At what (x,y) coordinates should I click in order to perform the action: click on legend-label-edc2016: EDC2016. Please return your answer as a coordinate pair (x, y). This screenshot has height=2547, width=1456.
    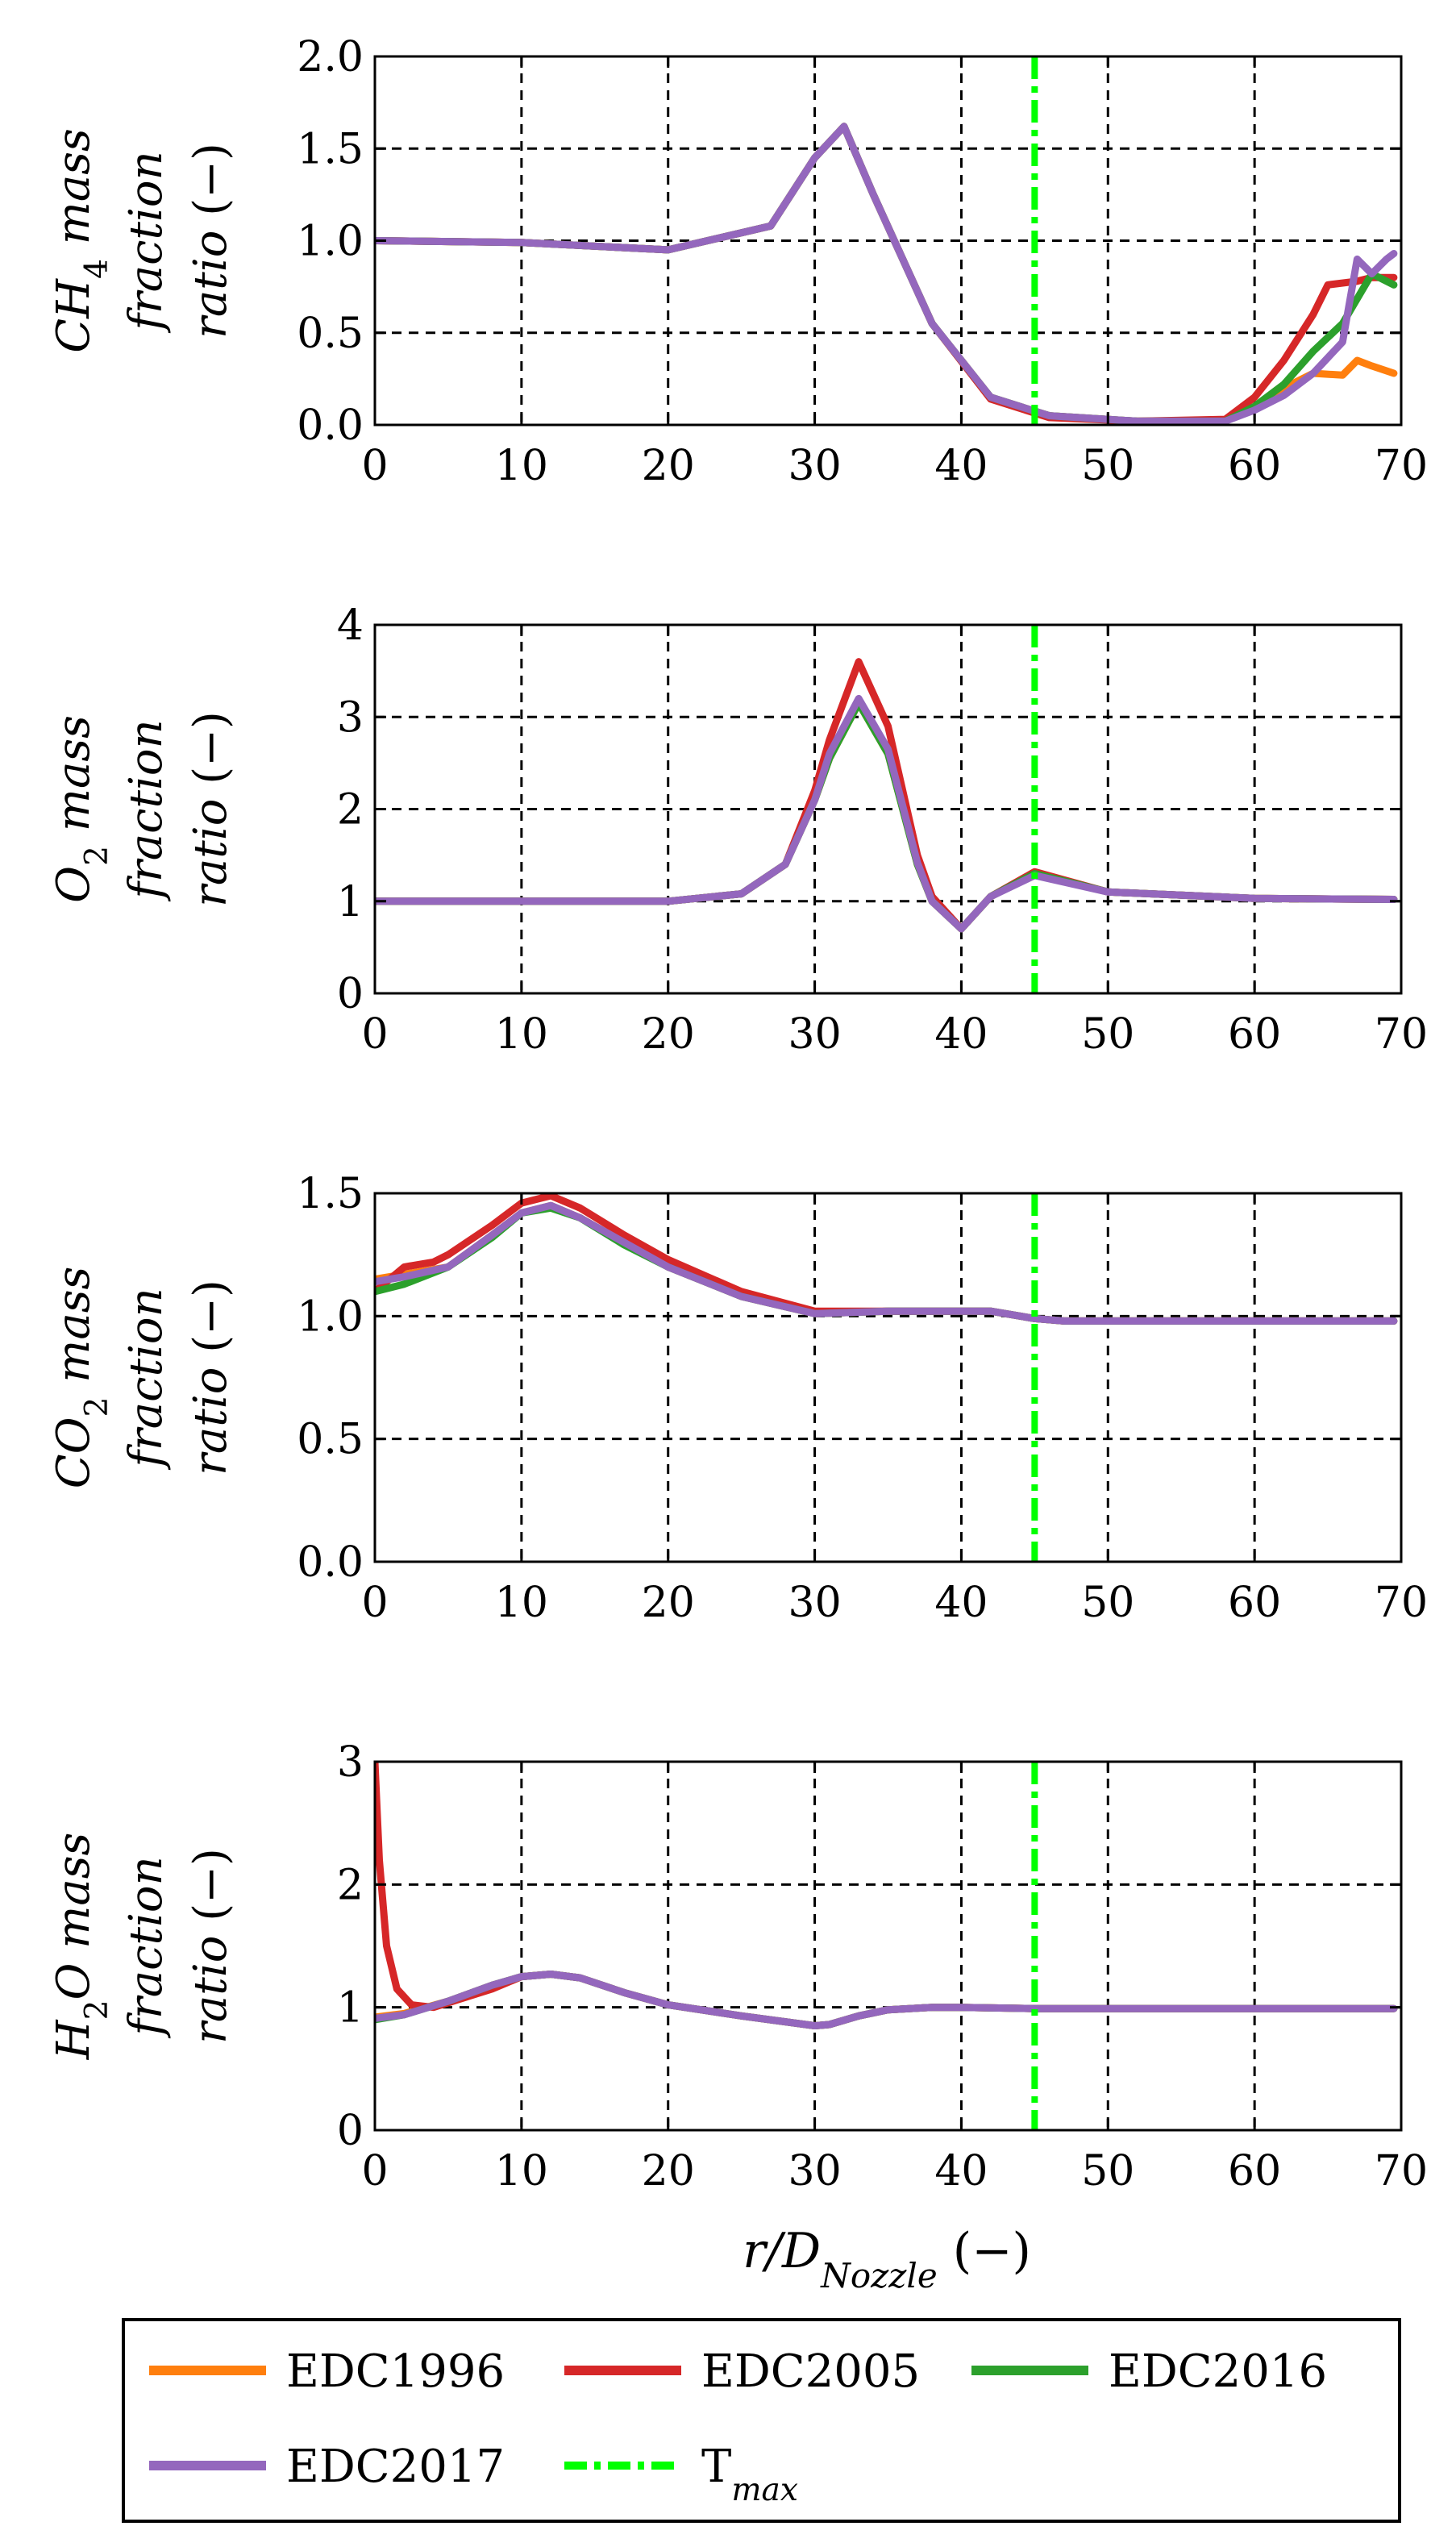
    Looking at the image, I should click on (1218, 2371).